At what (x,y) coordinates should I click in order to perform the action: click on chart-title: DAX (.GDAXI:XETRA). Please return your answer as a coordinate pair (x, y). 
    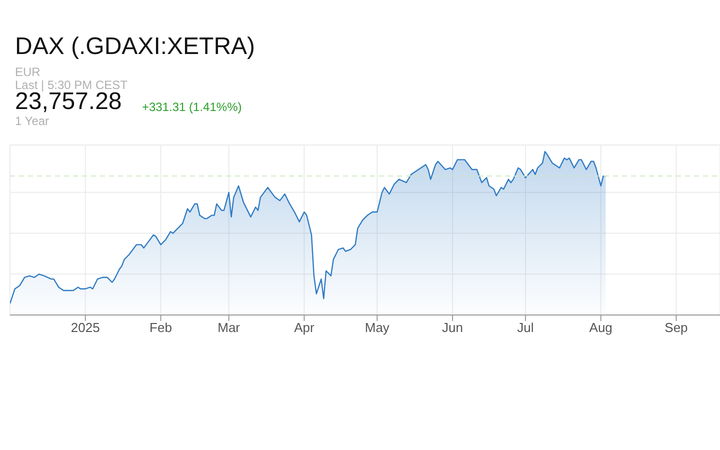
    Looking at the image, I should click on (135, 47).